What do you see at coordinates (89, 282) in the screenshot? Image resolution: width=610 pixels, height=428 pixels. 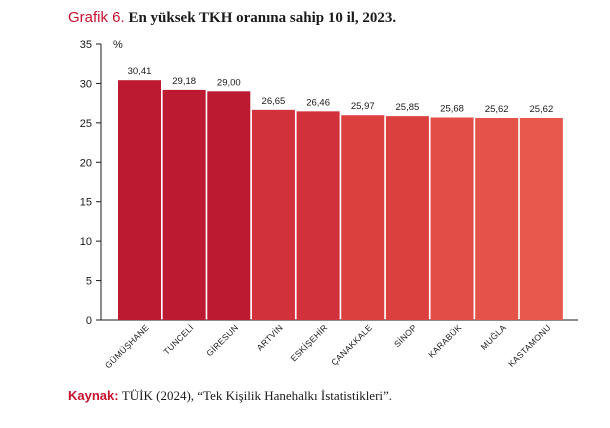 I see `y-tick-label: 5` at bounding box center [89, 282].